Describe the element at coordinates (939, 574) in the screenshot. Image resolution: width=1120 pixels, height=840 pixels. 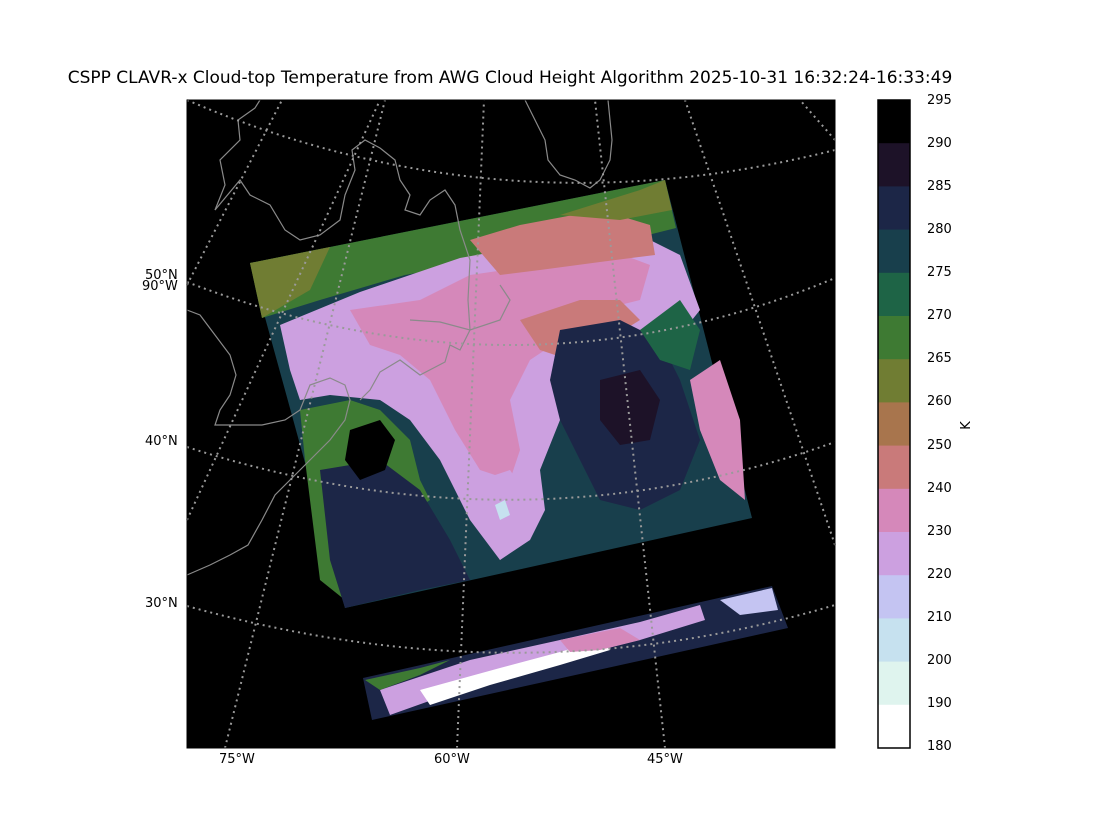
I see `colorbar-tick: 220` at that location.